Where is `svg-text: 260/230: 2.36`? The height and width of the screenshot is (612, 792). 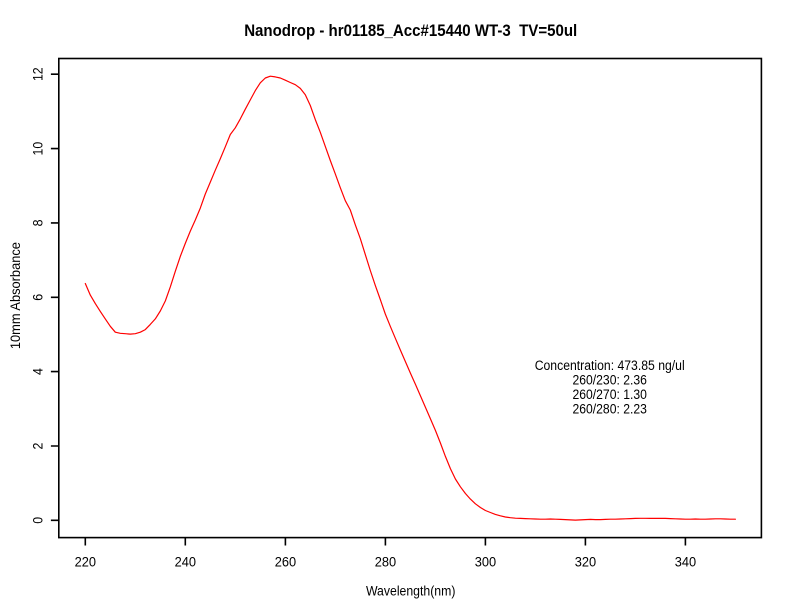 svg-text: 260/230: 2.36 is located at coordinates (610, 380).